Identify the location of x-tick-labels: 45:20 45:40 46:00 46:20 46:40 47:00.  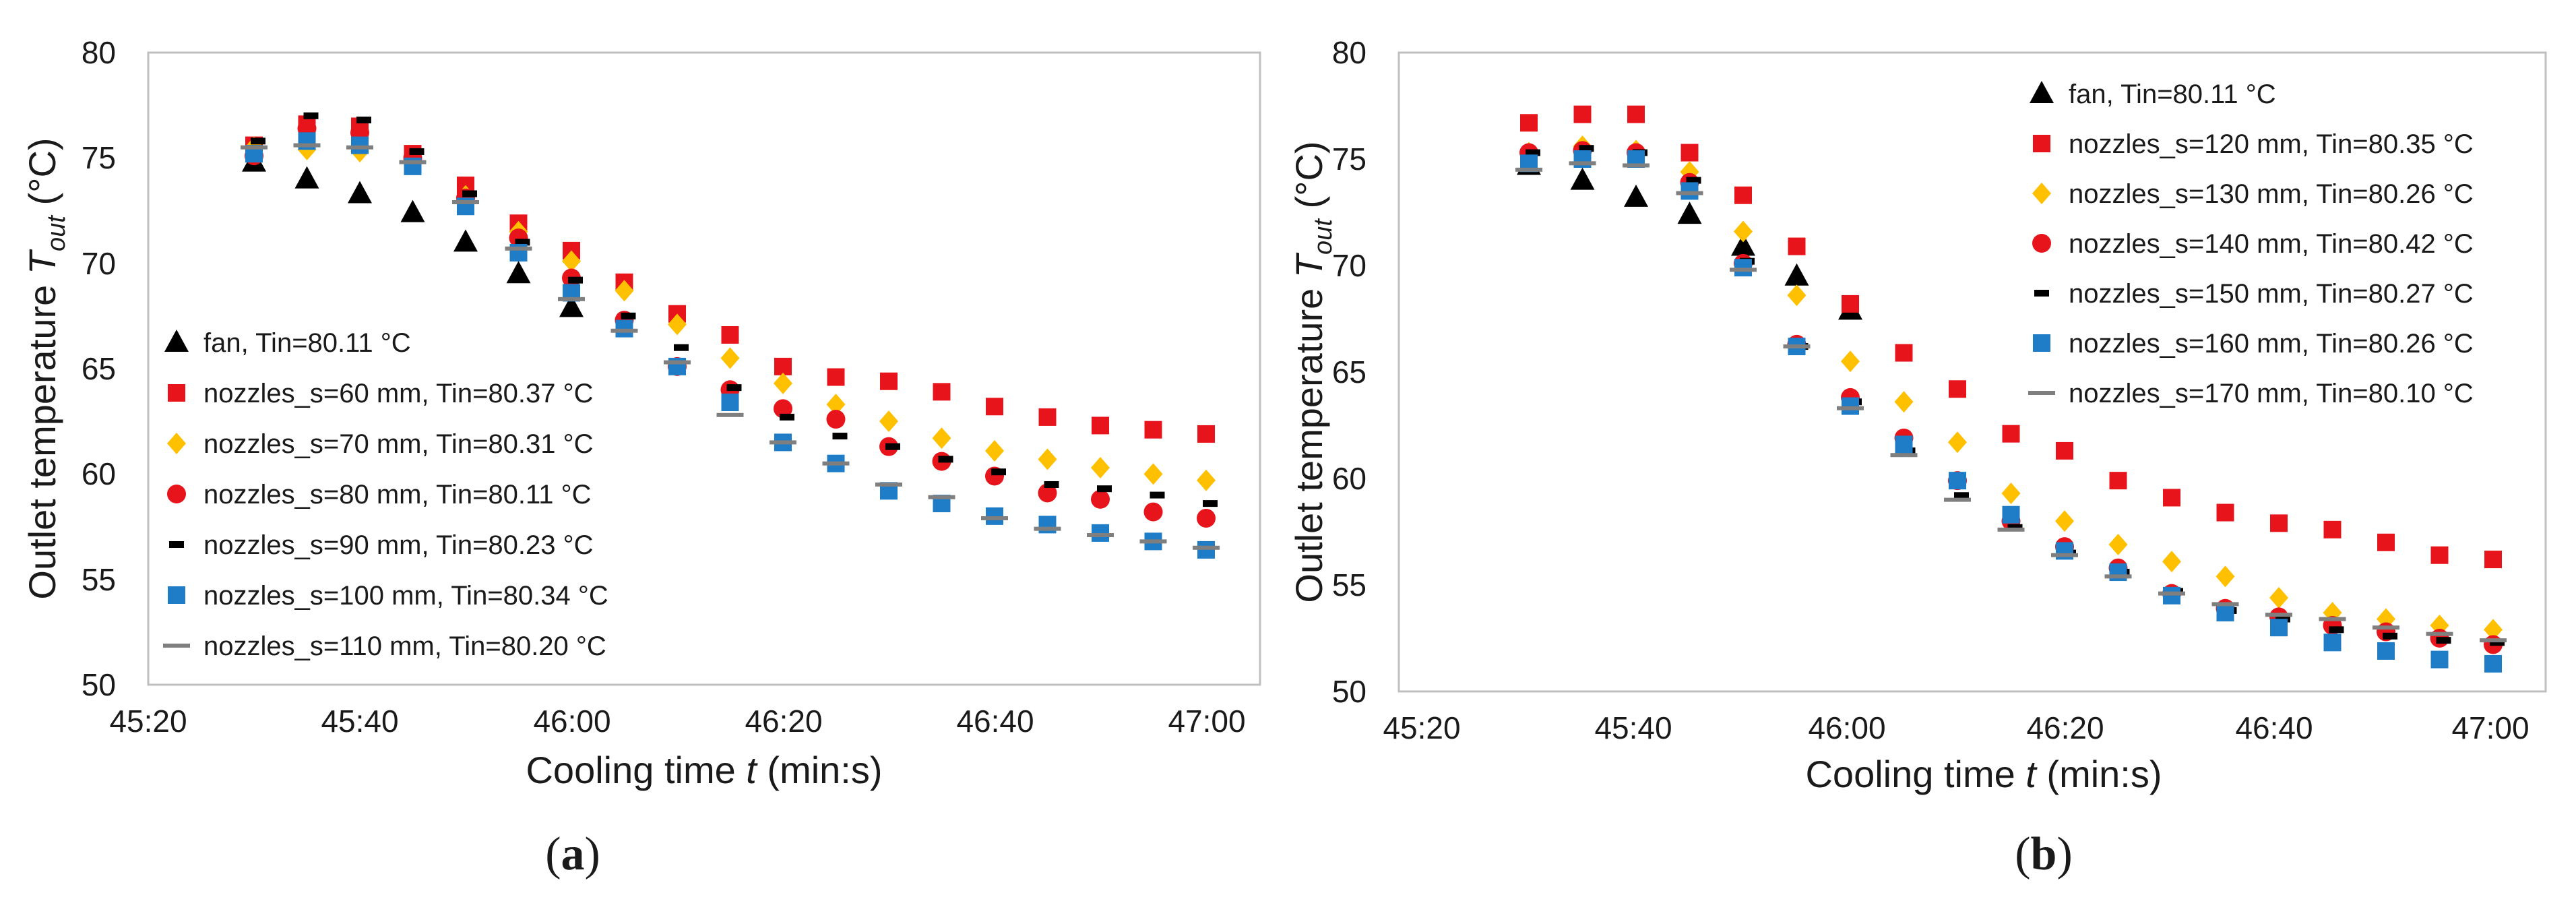
(1956, 727).